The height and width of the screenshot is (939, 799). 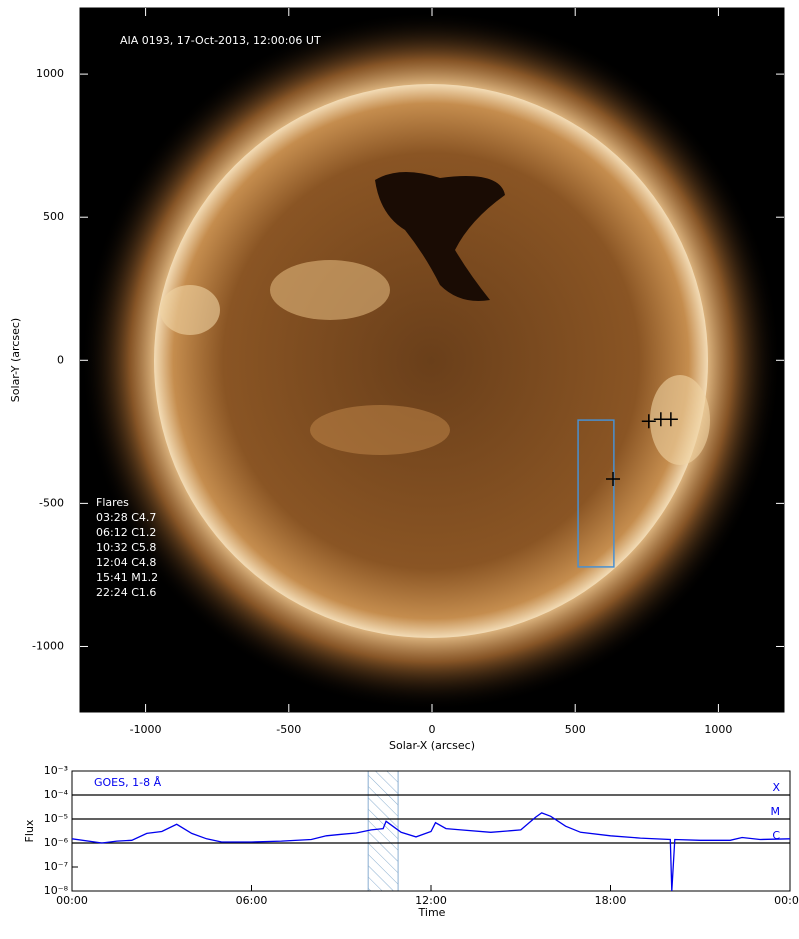 What do you see at coordinates (431, 900) in the screenshot?
I see `x-tick-label: 12:00` at bounding box center [431, 900].